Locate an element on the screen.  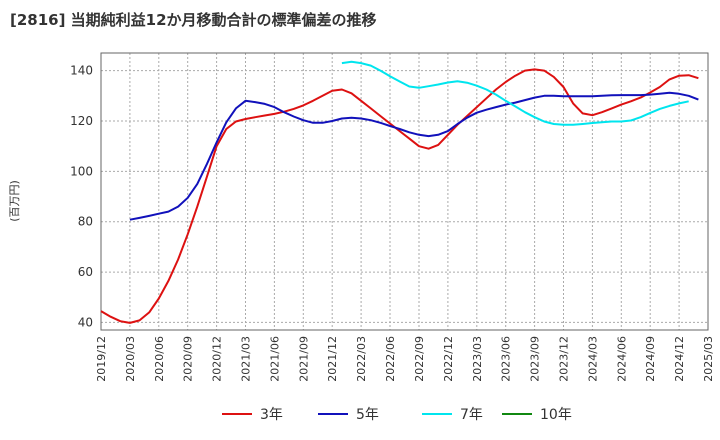
y-tick-label: 80 is located at coordinates (85, 222).